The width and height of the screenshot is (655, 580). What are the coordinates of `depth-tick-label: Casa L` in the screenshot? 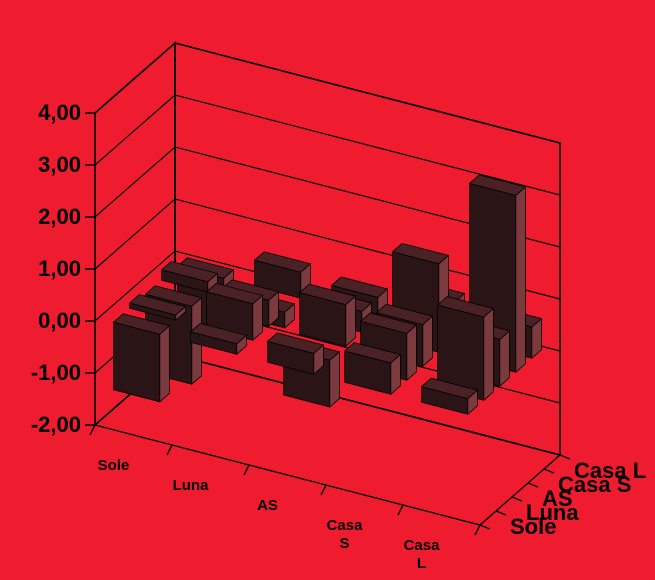 It's located at (610, 470).